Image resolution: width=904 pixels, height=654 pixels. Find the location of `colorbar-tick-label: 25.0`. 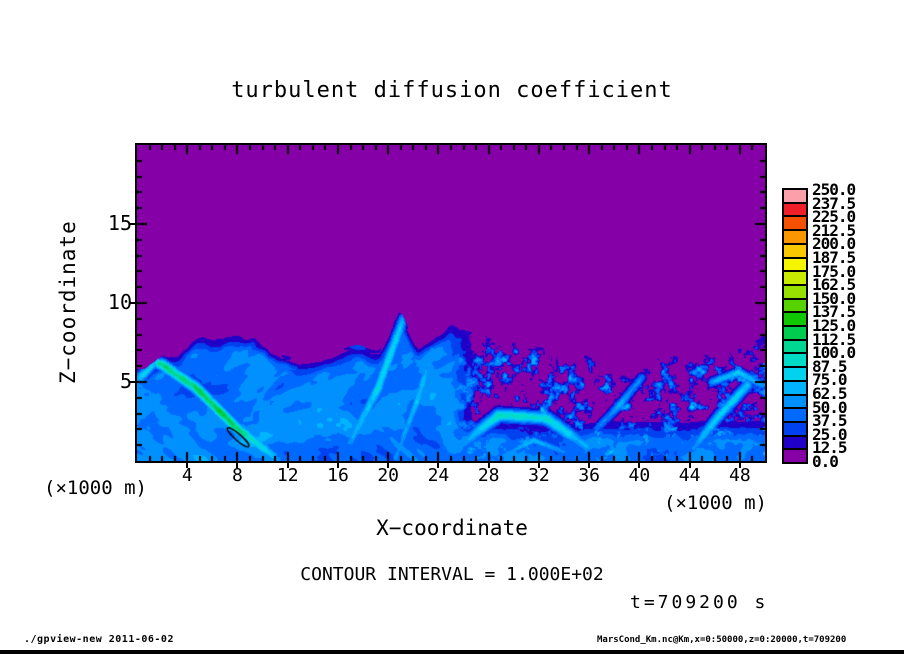

colorbar-tick-label: 25.0 is located at coordinates (830, 434).